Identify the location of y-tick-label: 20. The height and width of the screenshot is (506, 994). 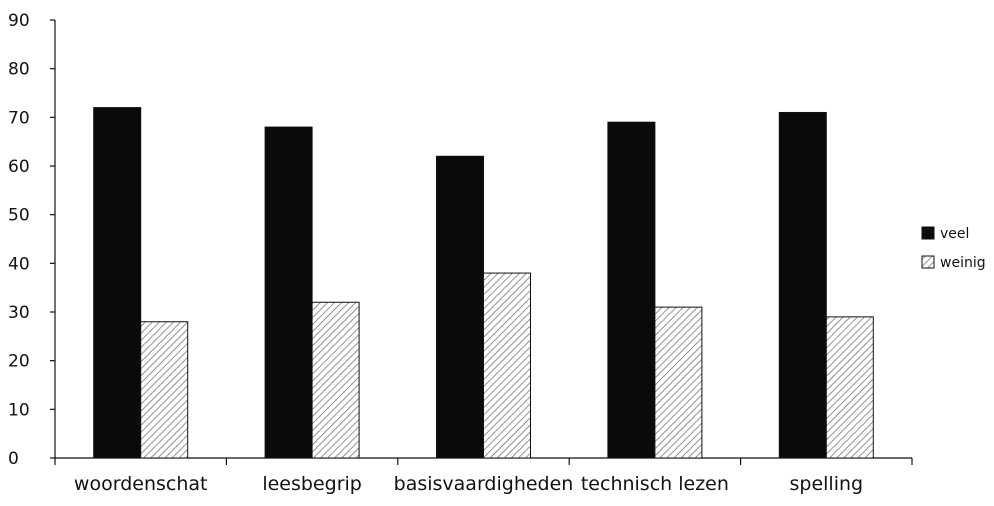
(19, 362).